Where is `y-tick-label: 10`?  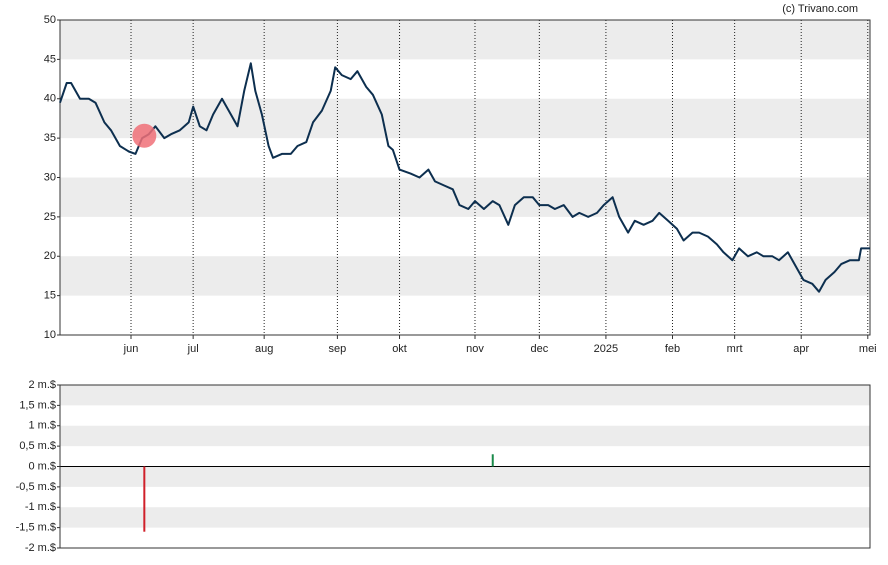 y-tick-label: 10 is located at coordinates (50, 335).